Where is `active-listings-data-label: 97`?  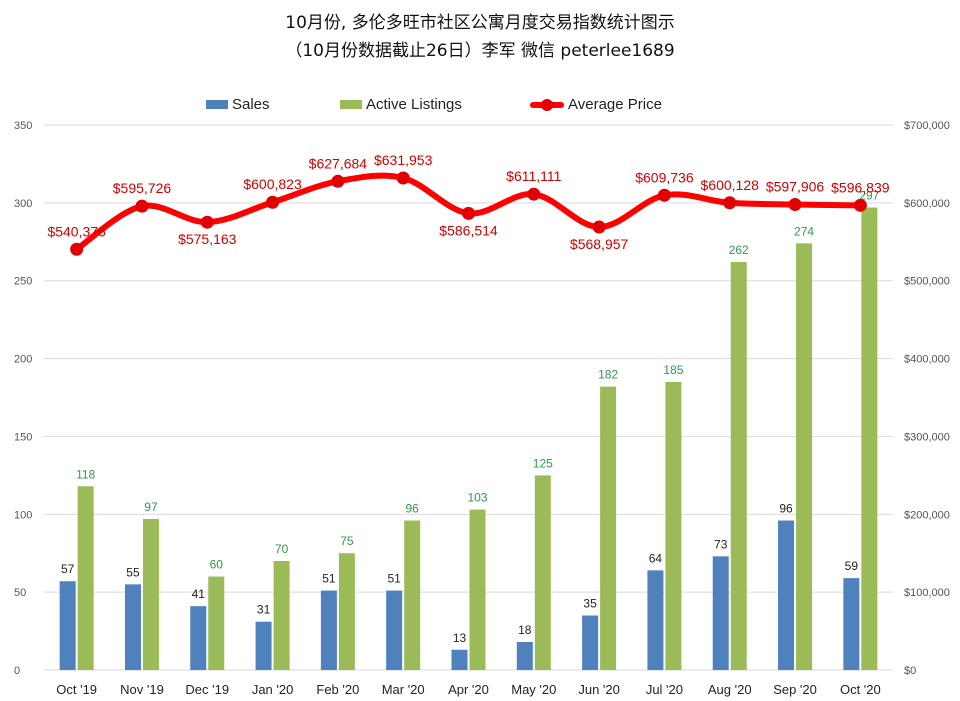
active-listings-data-label: 97 is located at coordinates (151, 507).